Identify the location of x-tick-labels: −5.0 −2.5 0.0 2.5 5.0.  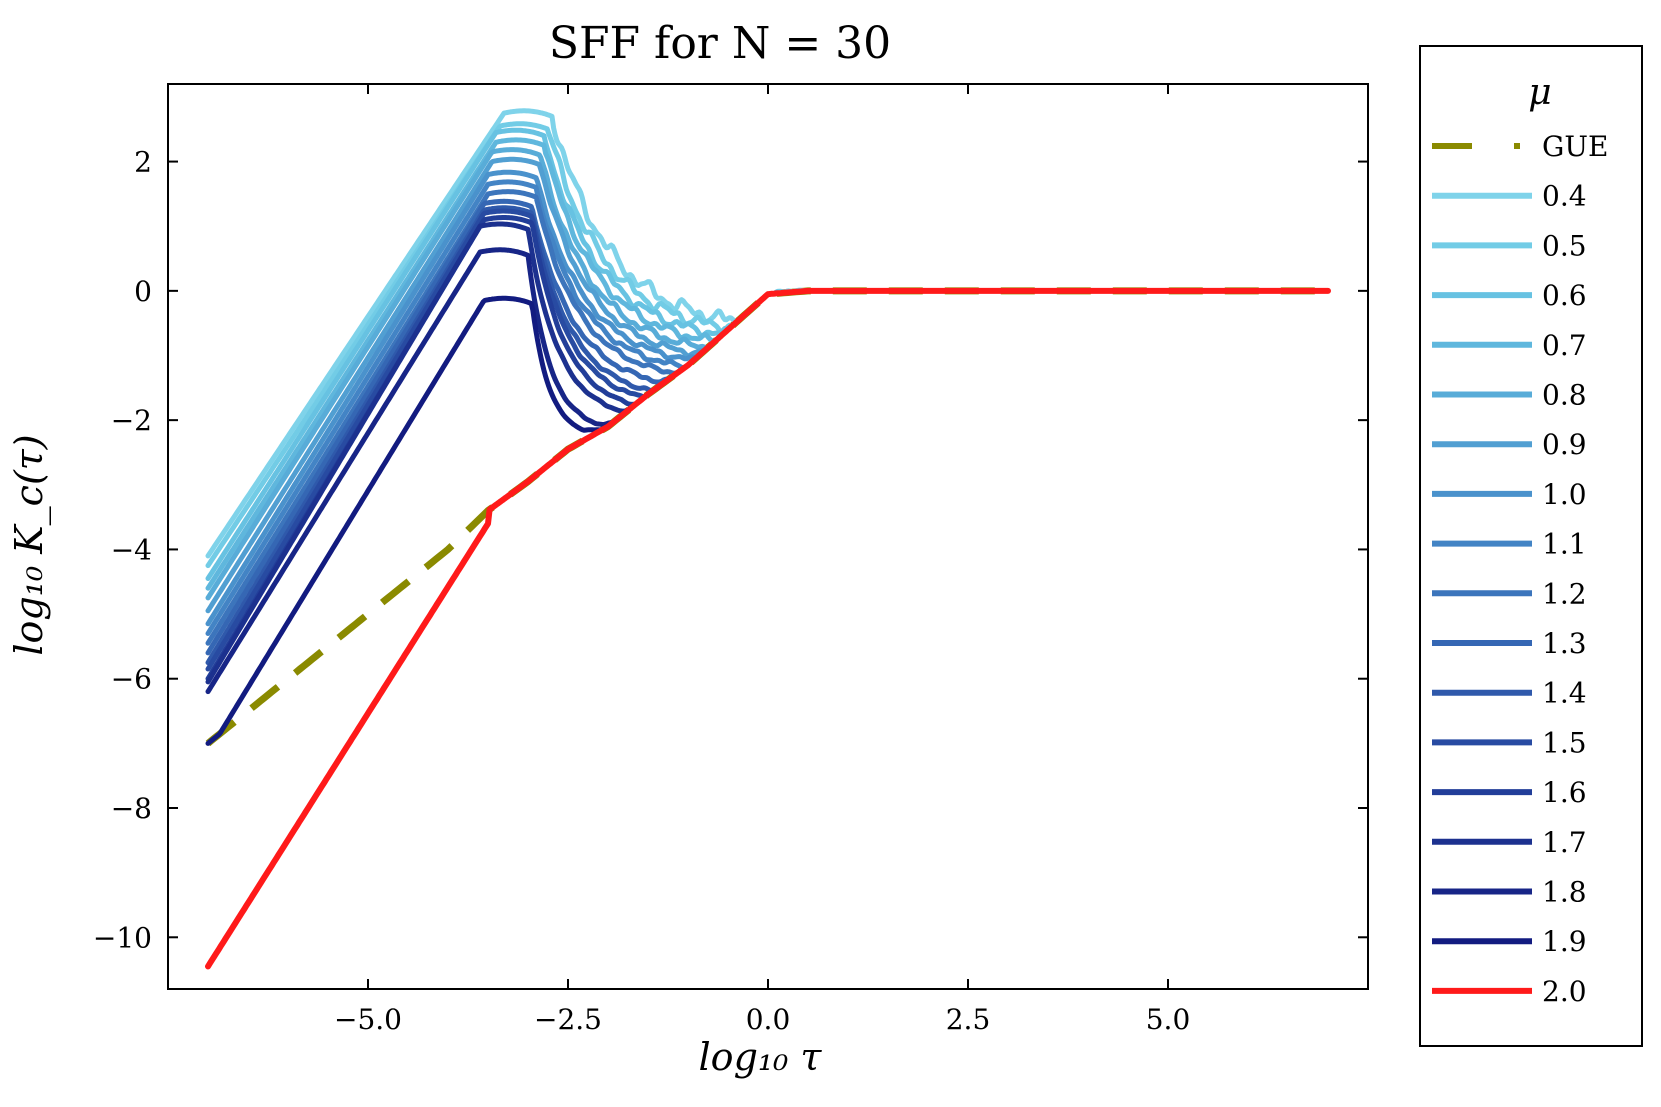
(762, 1019).